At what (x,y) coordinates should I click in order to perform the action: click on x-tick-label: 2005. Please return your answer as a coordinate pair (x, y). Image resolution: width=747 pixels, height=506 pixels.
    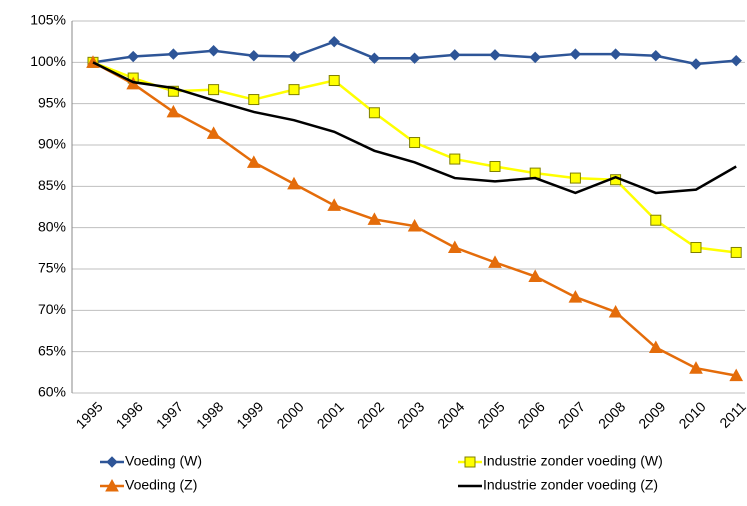
    Looking at the image, I should click on (490, 414).